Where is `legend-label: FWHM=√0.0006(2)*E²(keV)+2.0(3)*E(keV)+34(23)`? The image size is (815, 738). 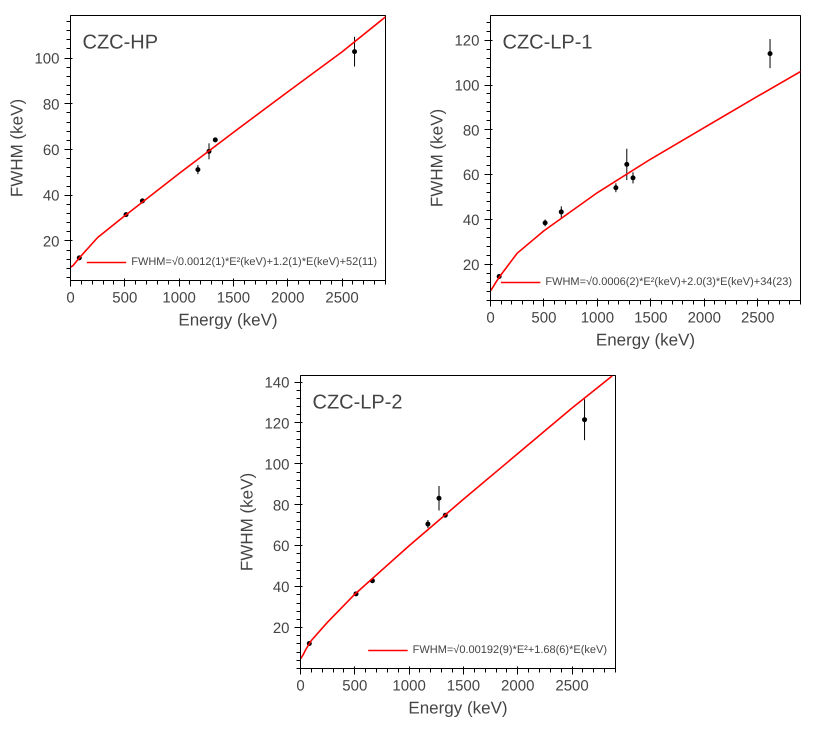 legend-label: FWHM=√0.0006(2)*E²(keV)+2.0(3)*E(keV)+34(23) is located at coordinates (668, 282).